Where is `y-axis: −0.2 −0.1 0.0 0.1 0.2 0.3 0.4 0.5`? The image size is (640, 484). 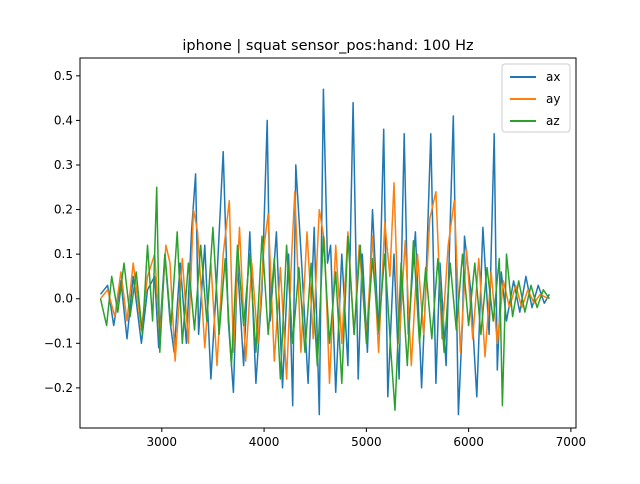
y-axis: −0.2 −0.1 0.0 0.1 0.2 0.3 0.4 0.5 is located at coordinates (62, 232).